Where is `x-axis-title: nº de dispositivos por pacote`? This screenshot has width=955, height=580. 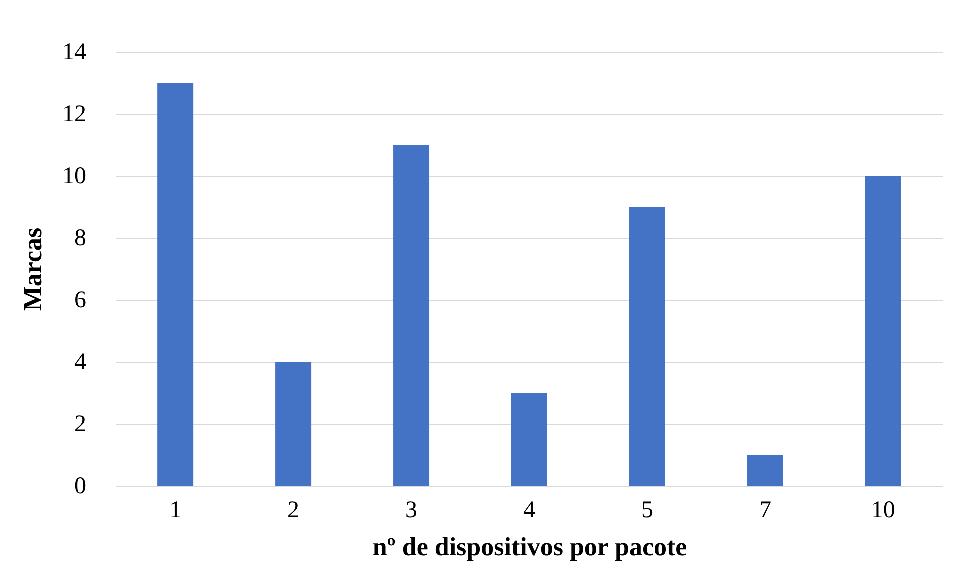
x-axis-title: nº de dispositivos por pacote is located at coordinates (530, 547).